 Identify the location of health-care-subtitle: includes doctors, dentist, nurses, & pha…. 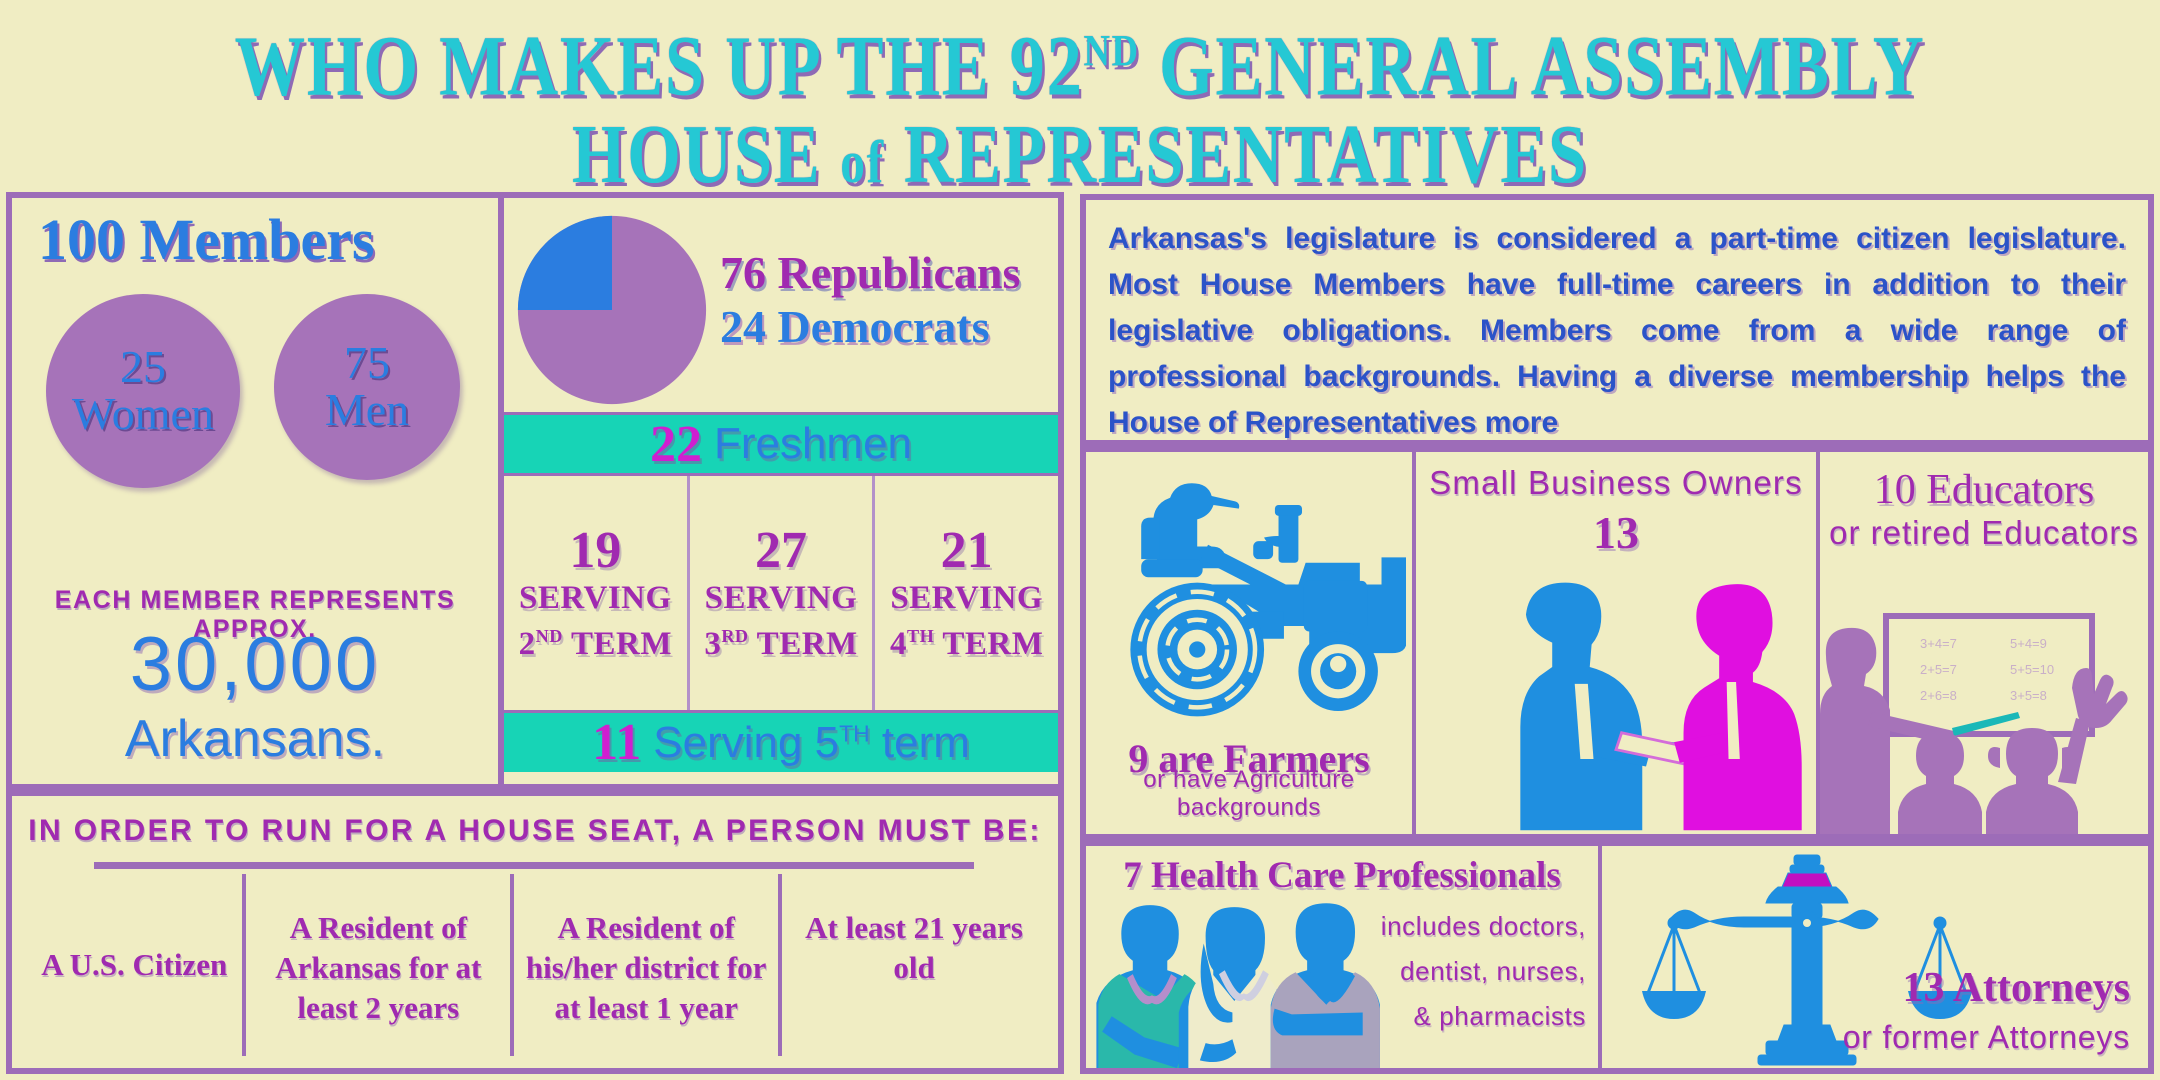
(1441, 971).